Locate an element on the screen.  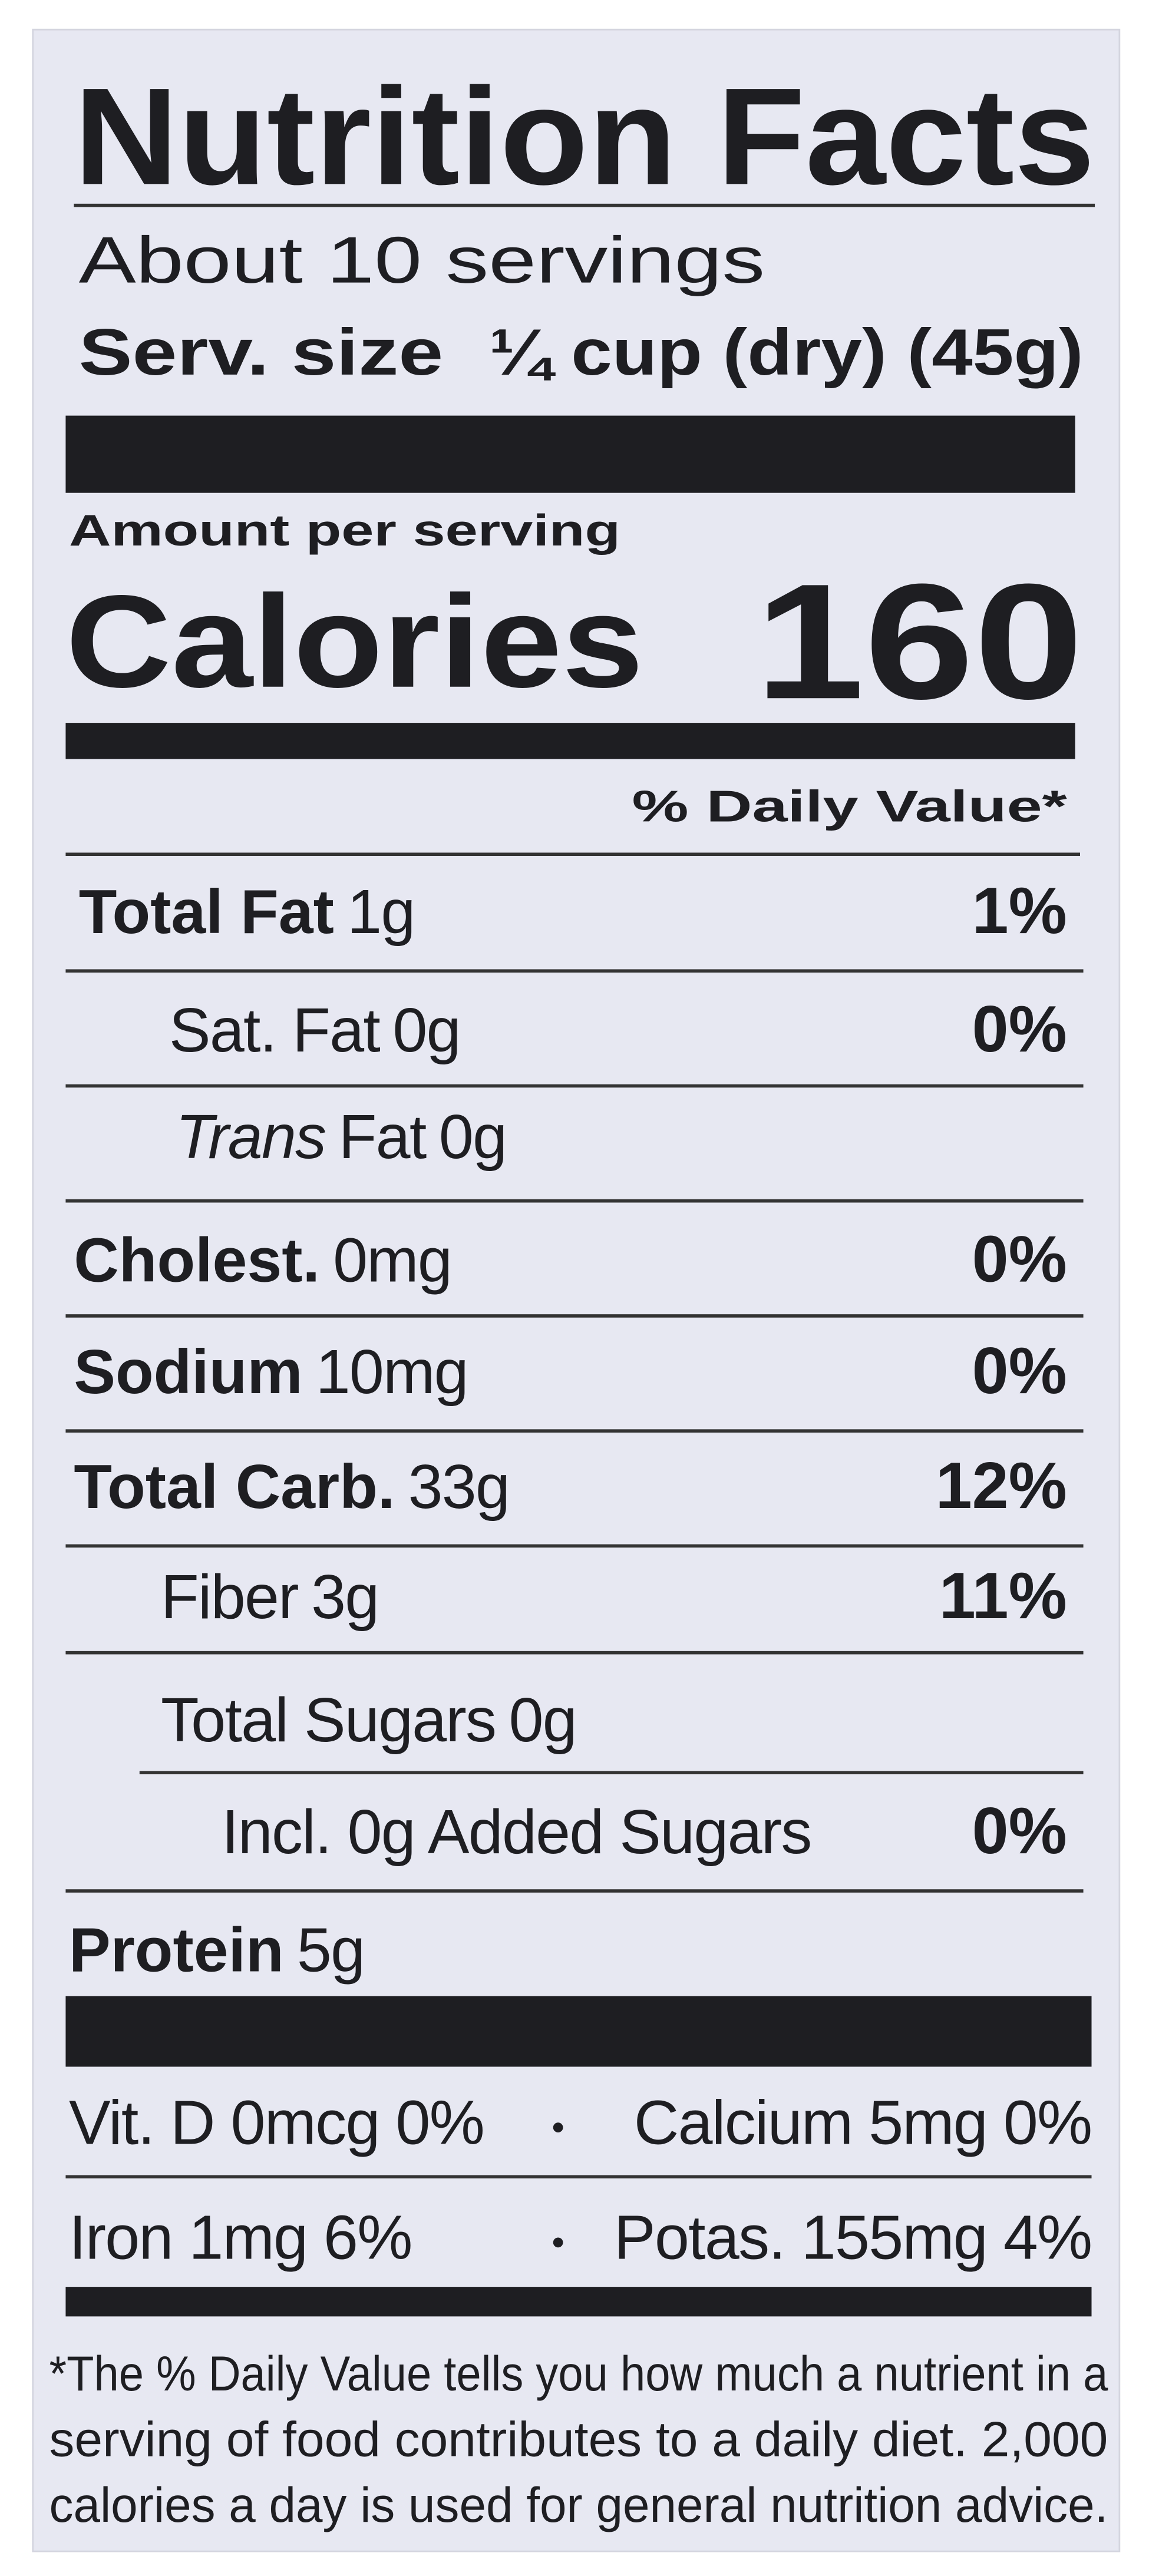
nutrient-daily-value: 11% is located at coordinates (1003, 1595).